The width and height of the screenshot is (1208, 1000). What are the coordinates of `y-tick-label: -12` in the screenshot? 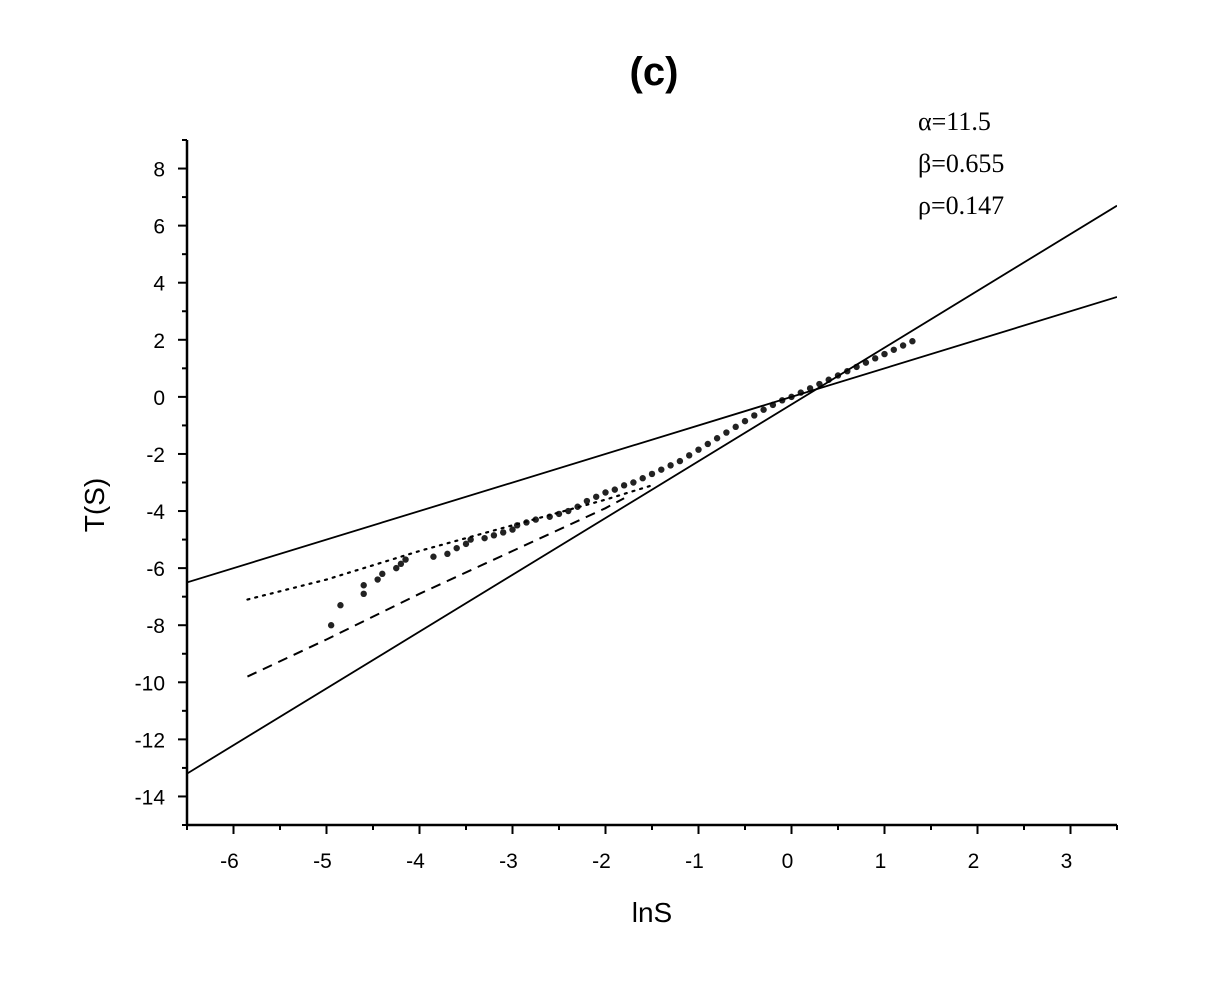 It's located at (150, 740).